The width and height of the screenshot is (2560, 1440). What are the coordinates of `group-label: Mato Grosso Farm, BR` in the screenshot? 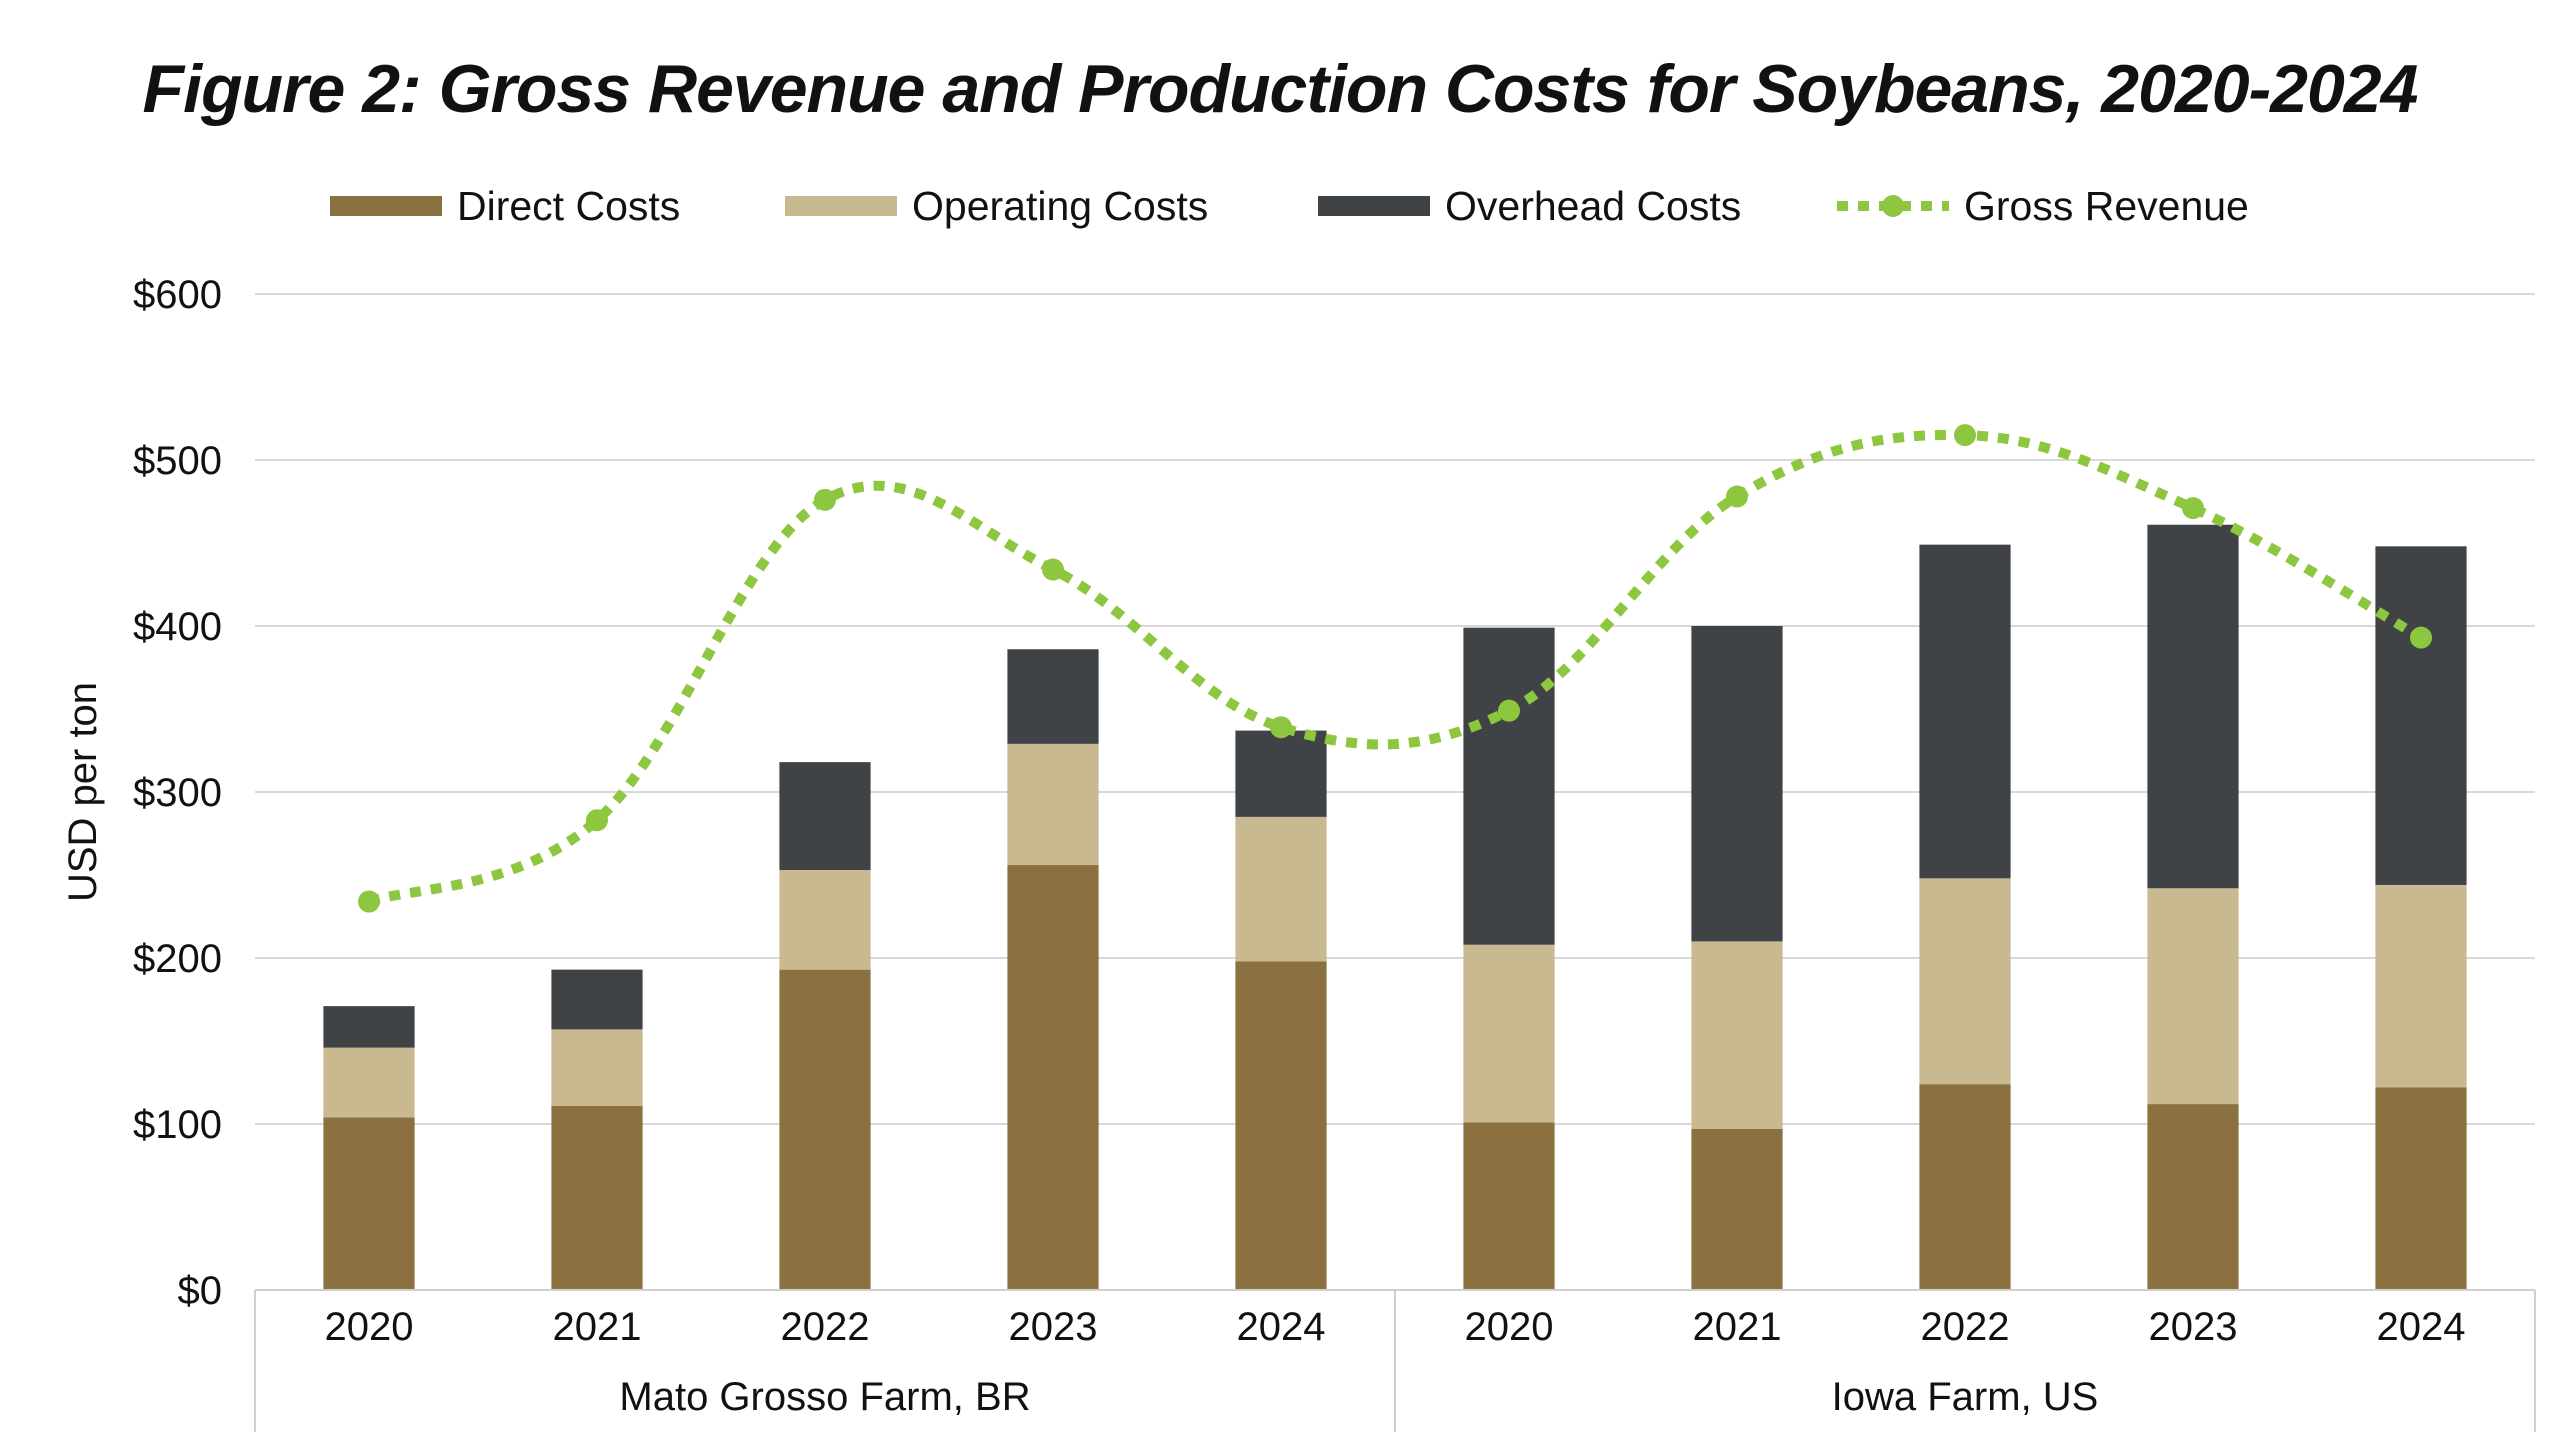 It's located at (824, 1397).